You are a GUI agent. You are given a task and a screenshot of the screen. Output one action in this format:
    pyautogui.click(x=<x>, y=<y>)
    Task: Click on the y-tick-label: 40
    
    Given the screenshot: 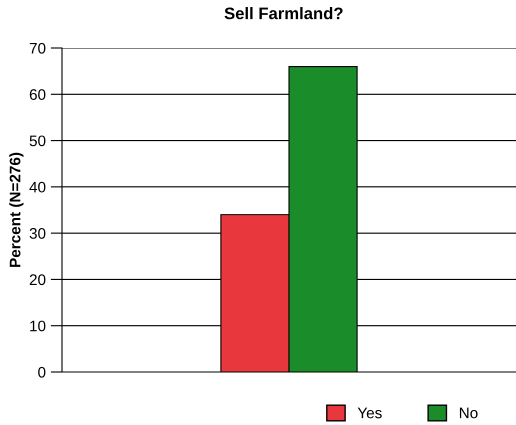 What is the action you would take?
    pyautogui.click(x=37, y=187)
    